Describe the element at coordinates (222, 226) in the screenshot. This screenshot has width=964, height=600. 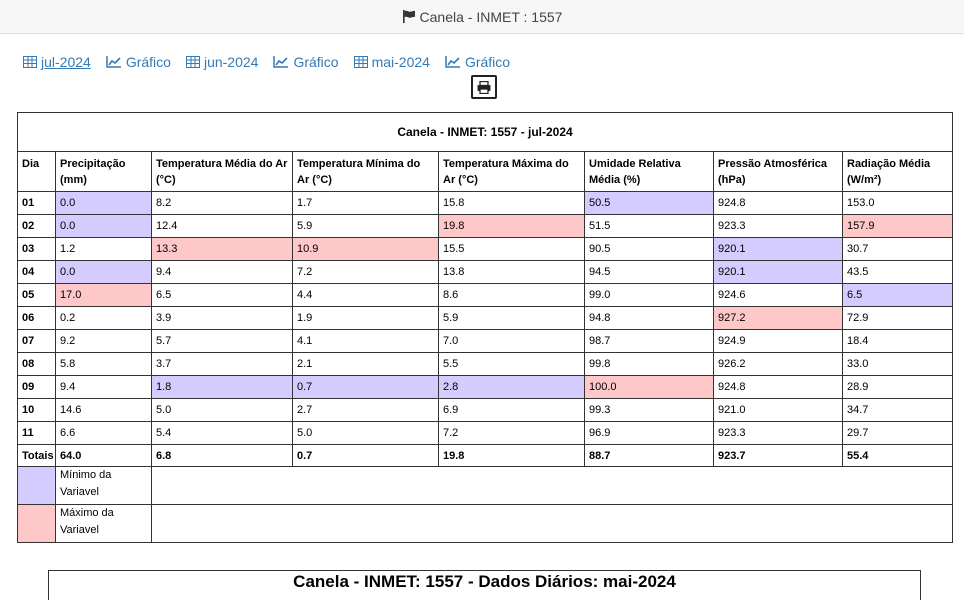
I see `value-cell: 12.4` at that location.